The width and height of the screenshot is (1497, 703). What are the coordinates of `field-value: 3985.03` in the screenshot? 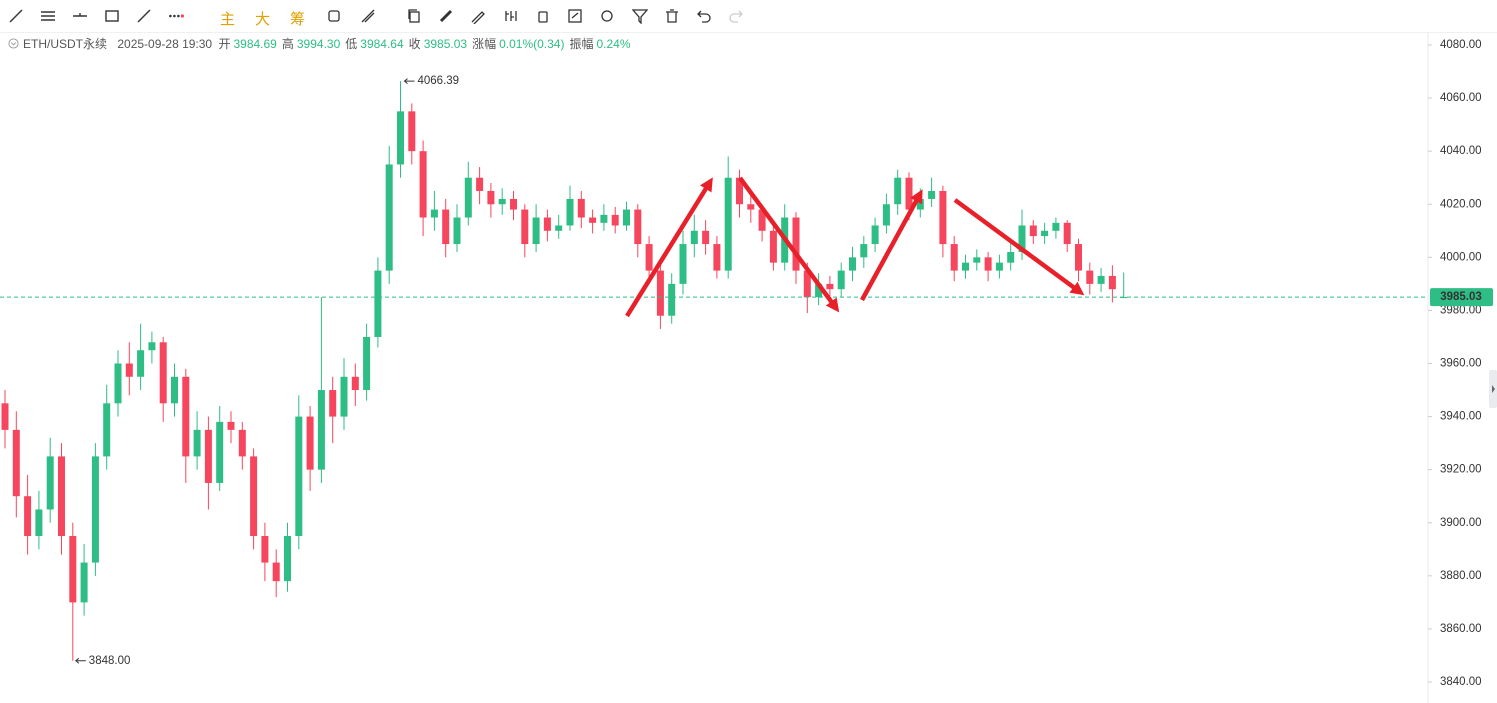 It's located at (445, 44).